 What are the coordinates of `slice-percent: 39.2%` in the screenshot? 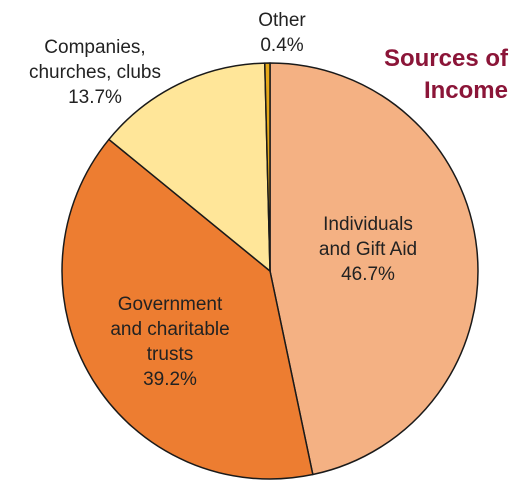 It's located at (170, 379).